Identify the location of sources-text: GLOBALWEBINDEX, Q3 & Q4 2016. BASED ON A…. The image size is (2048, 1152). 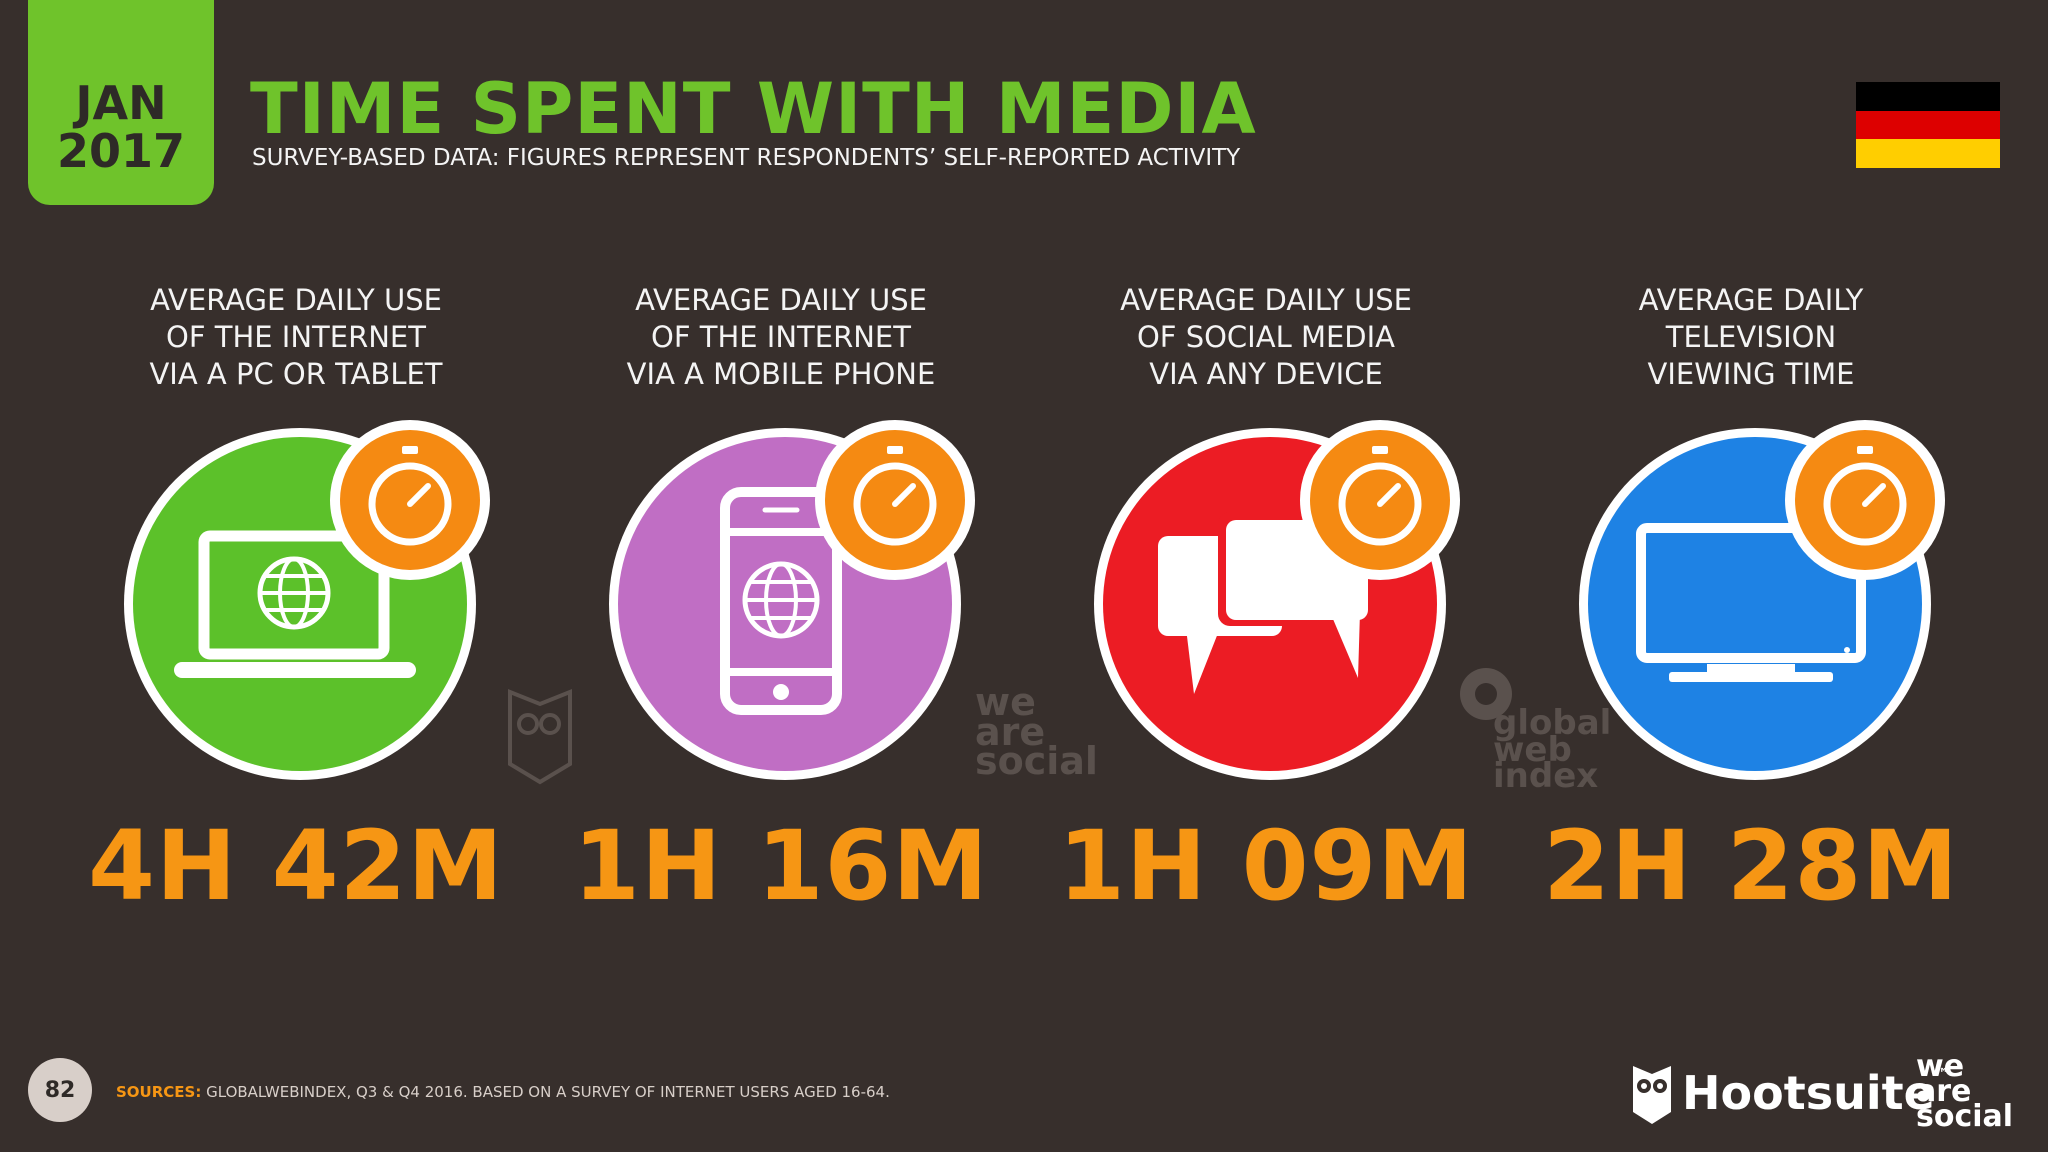
(548, 1092).